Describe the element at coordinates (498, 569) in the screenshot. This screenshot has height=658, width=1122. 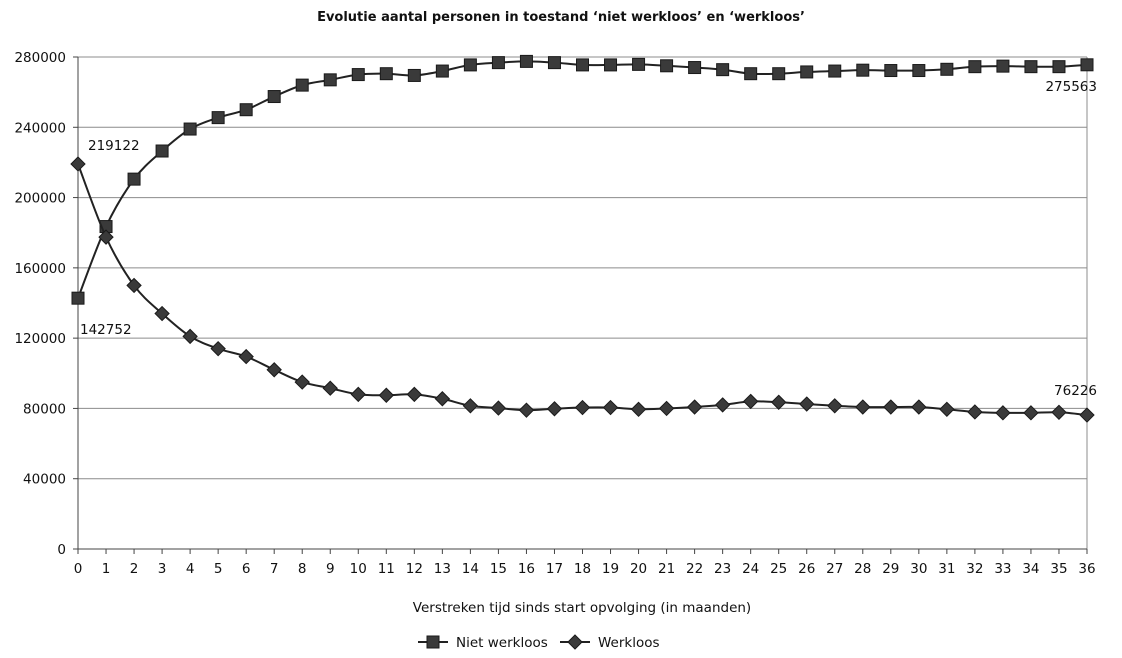
I see `x-tick-label: 15` at that location.